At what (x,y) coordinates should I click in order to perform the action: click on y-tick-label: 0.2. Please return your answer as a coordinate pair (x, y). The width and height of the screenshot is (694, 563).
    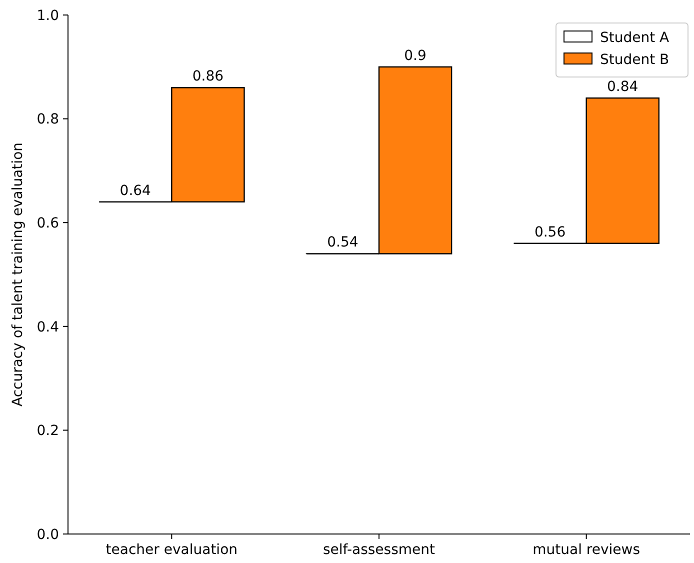
    Looking at the image, I should click on (47, 431).